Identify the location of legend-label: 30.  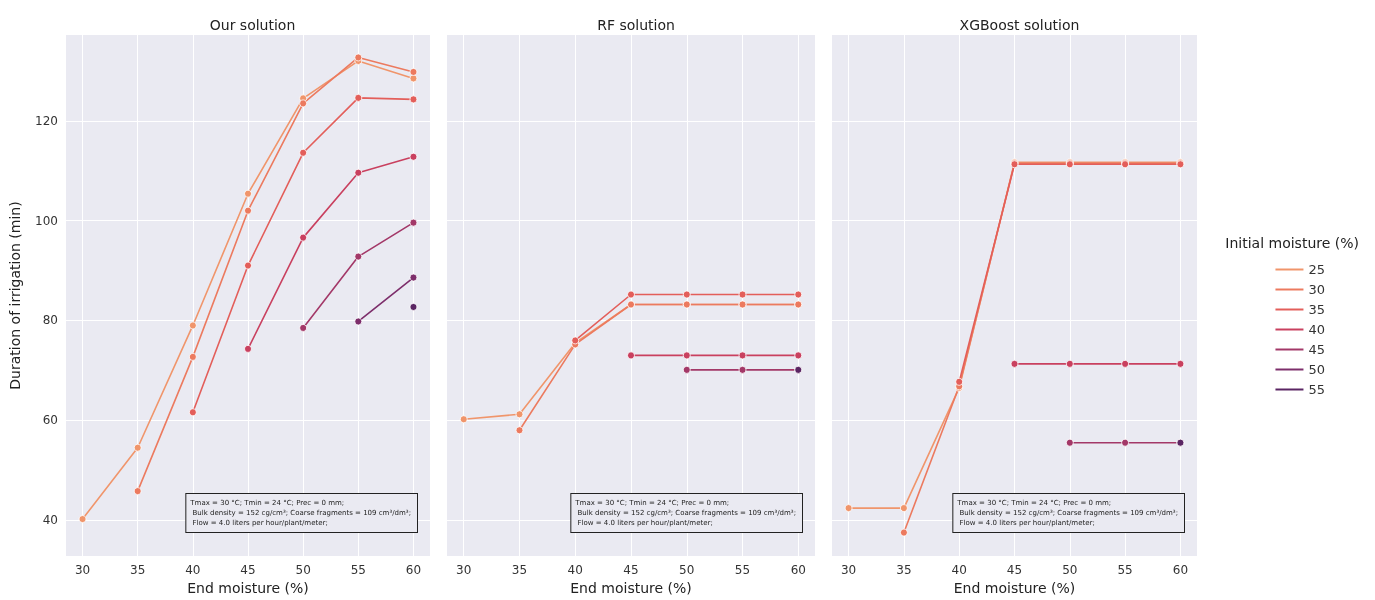
(1316, 289).